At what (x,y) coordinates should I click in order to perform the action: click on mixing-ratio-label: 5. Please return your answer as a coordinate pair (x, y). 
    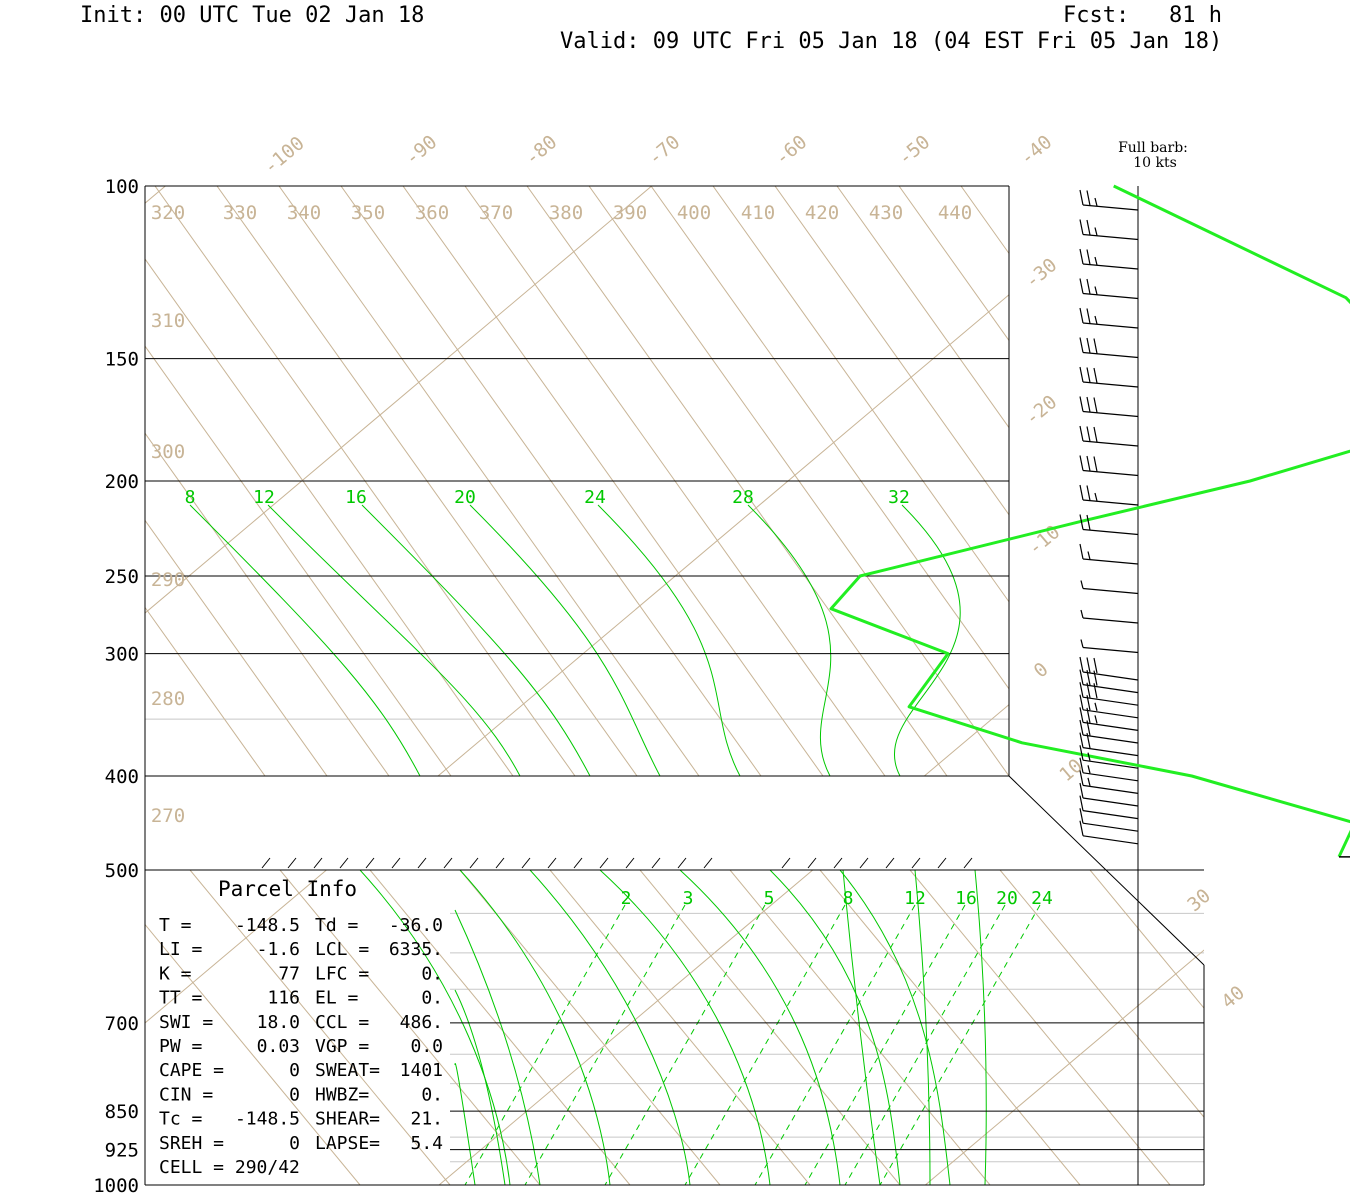
    Looking at the image, I should click on (769, 898).